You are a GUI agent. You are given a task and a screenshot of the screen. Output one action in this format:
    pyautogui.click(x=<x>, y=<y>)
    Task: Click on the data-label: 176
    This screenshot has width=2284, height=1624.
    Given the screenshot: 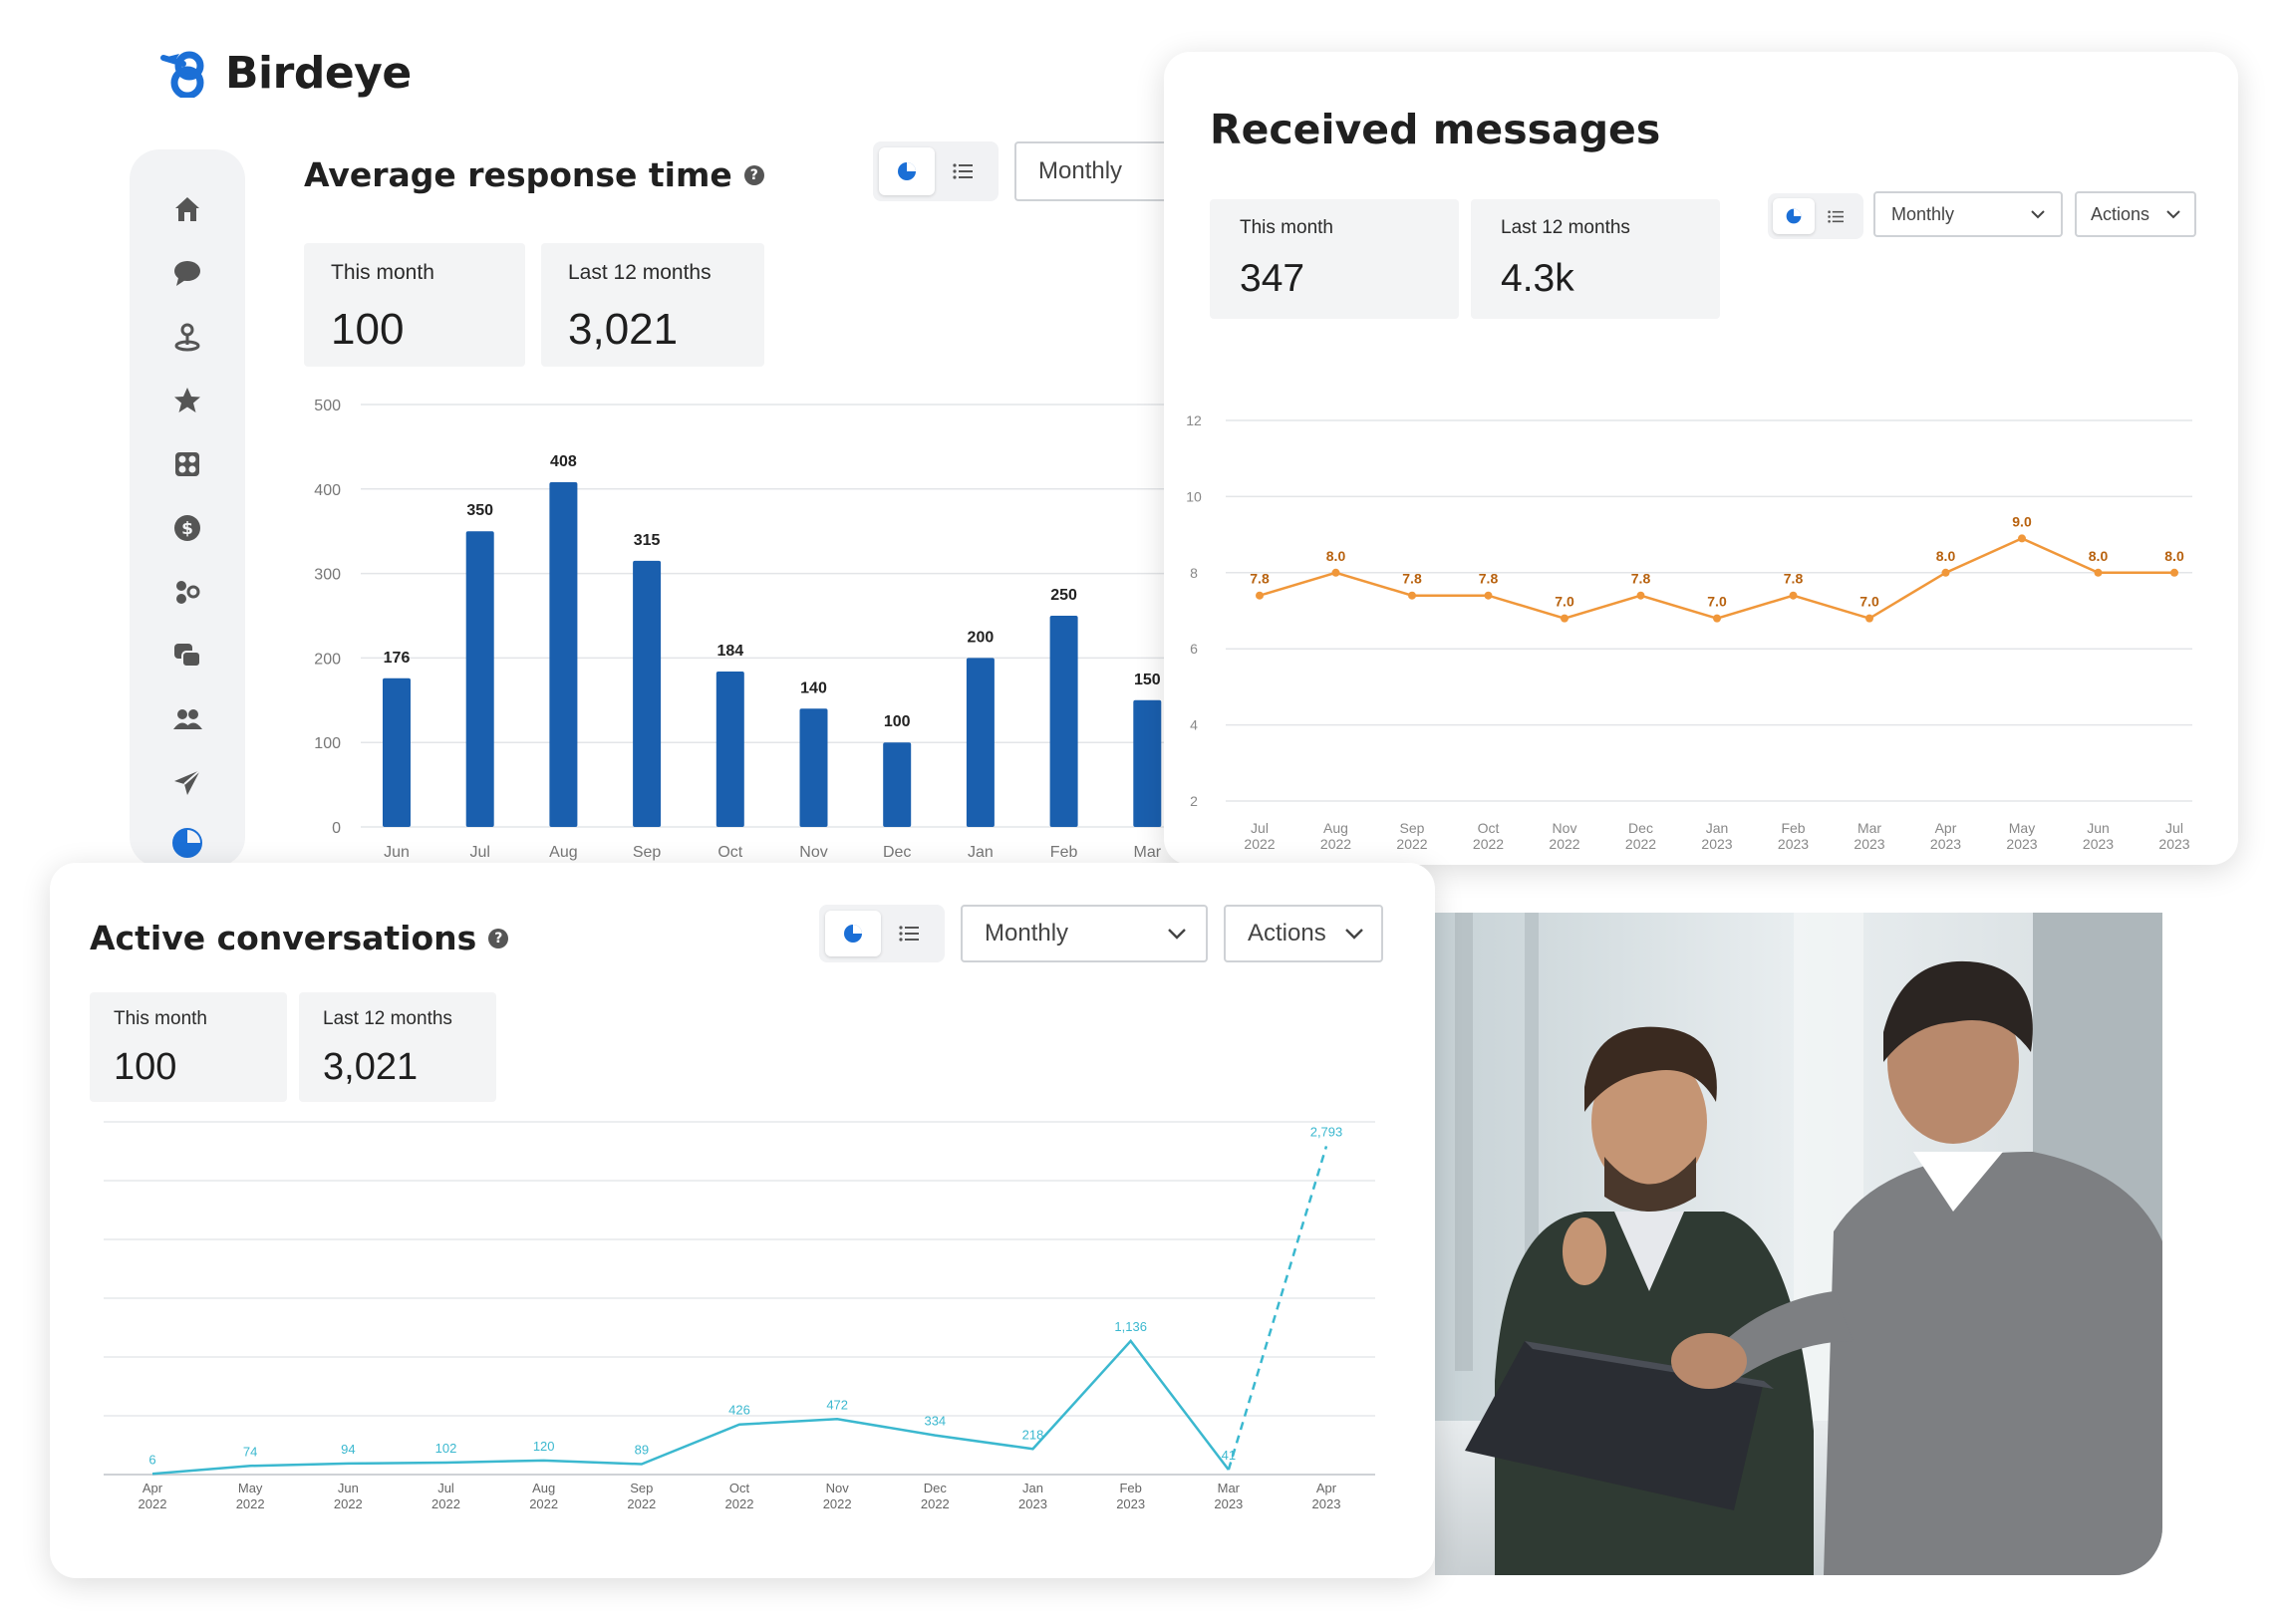 What is the action you would take?
    pyautogui.click(x=397, y=659)
    